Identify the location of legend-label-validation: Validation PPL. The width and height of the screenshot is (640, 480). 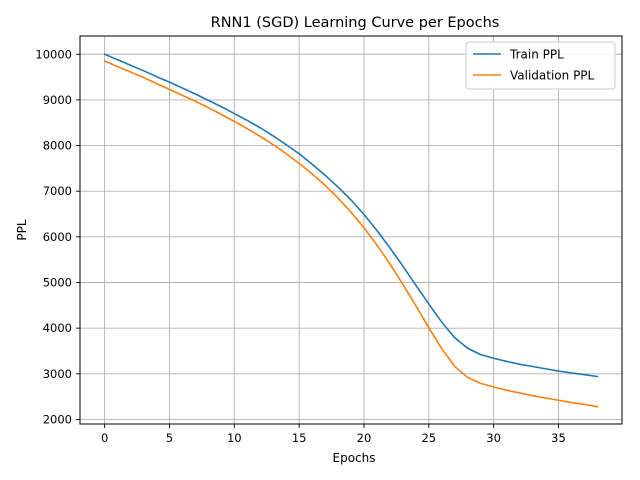
(552, 76).